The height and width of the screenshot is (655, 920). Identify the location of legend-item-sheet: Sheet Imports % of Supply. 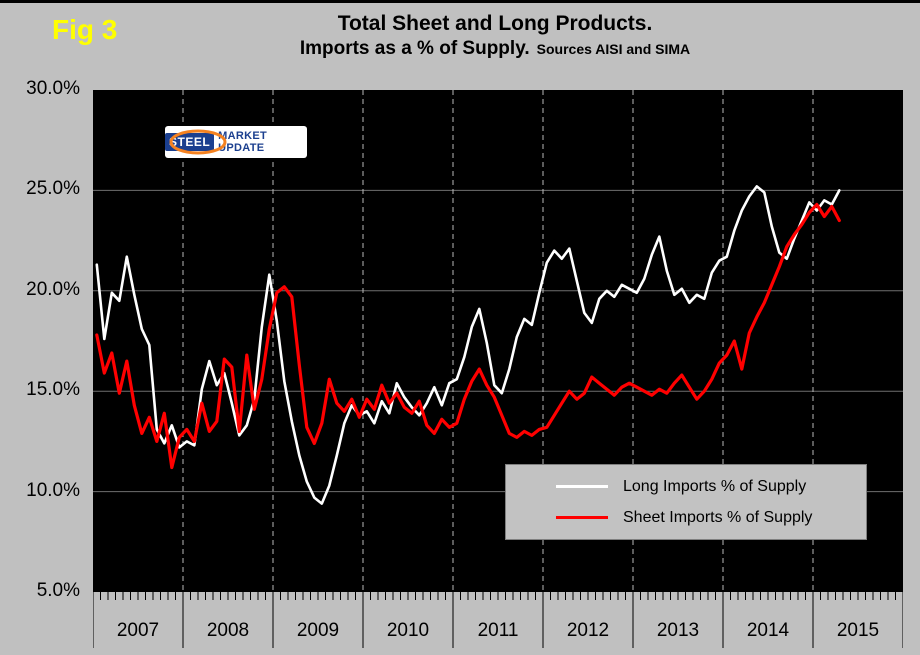
(686, 518).